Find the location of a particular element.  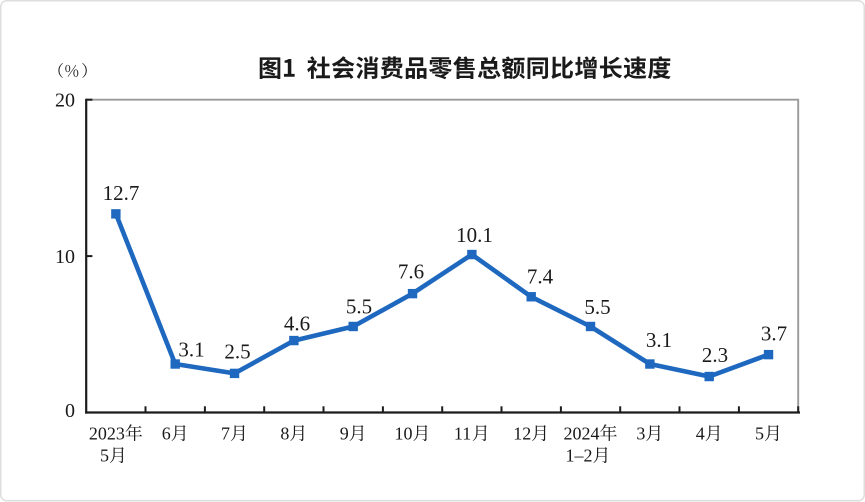

svg-text: 2.3 is located at coordinates (715, 355).